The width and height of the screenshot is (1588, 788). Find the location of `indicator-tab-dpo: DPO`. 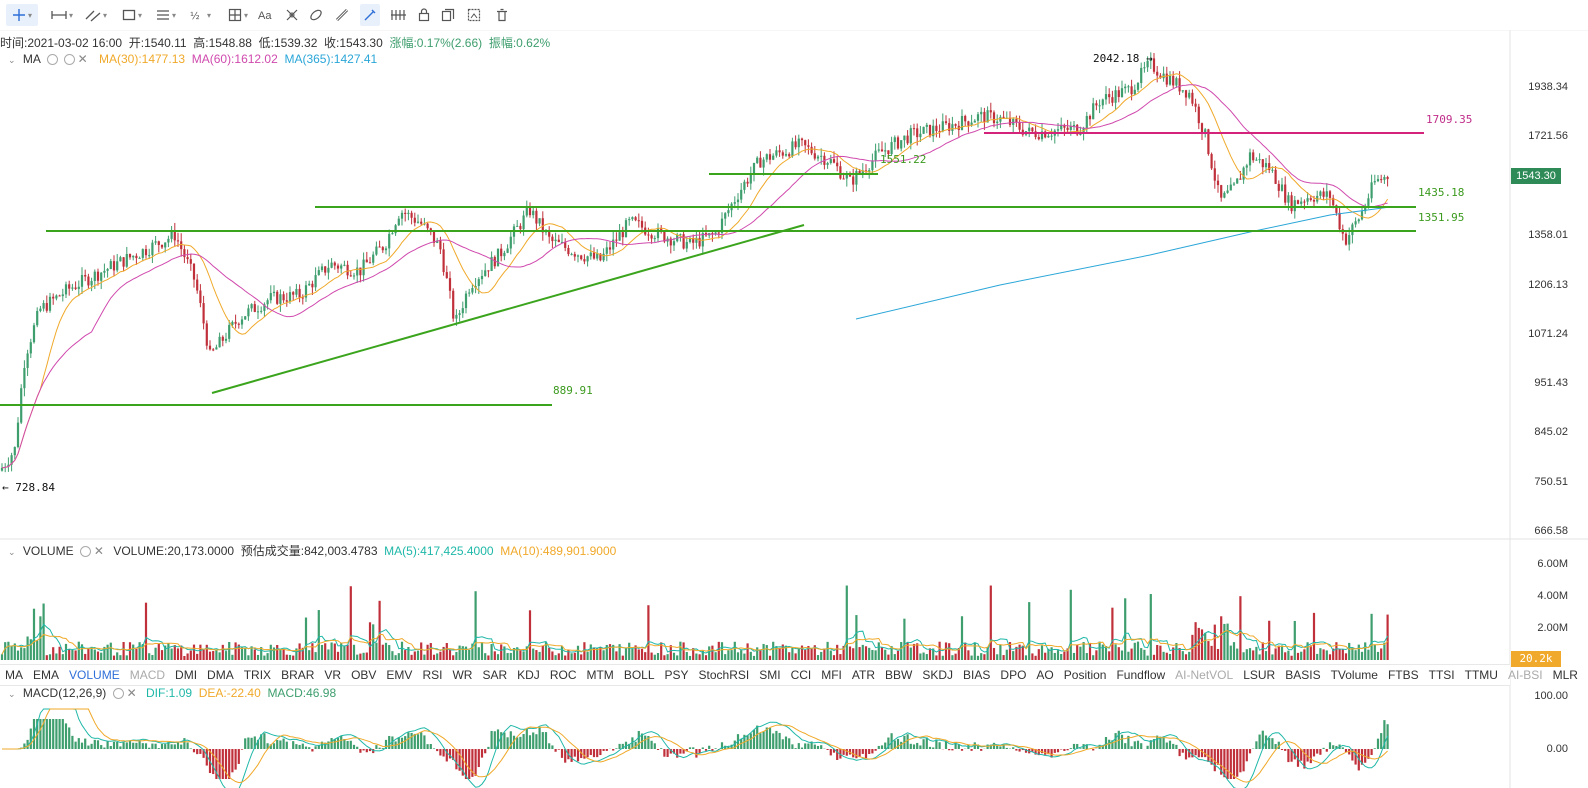

indicator-tab-dpo: DPO is located at coordinates (1013, 675).